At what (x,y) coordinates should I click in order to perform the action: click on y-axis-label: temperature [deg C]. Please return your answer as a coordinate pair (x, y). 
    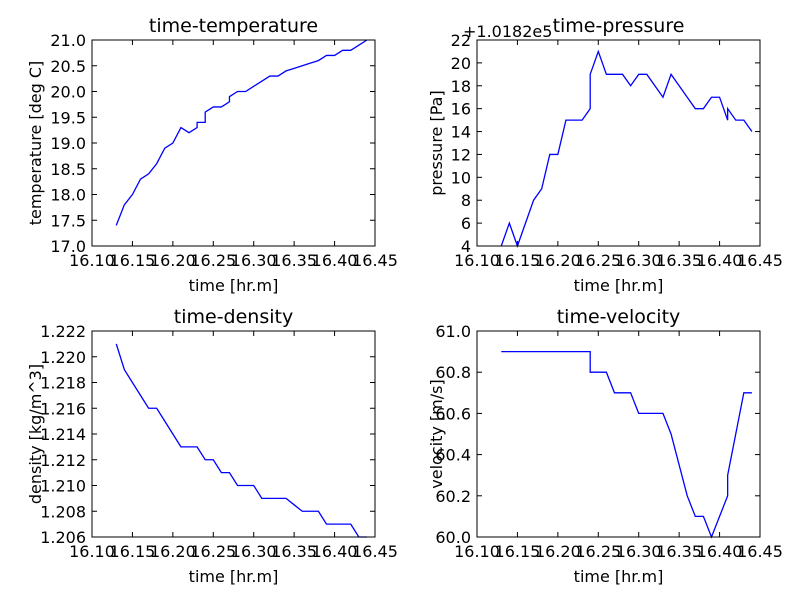
    Looking at the image, I should click on (35, 143).